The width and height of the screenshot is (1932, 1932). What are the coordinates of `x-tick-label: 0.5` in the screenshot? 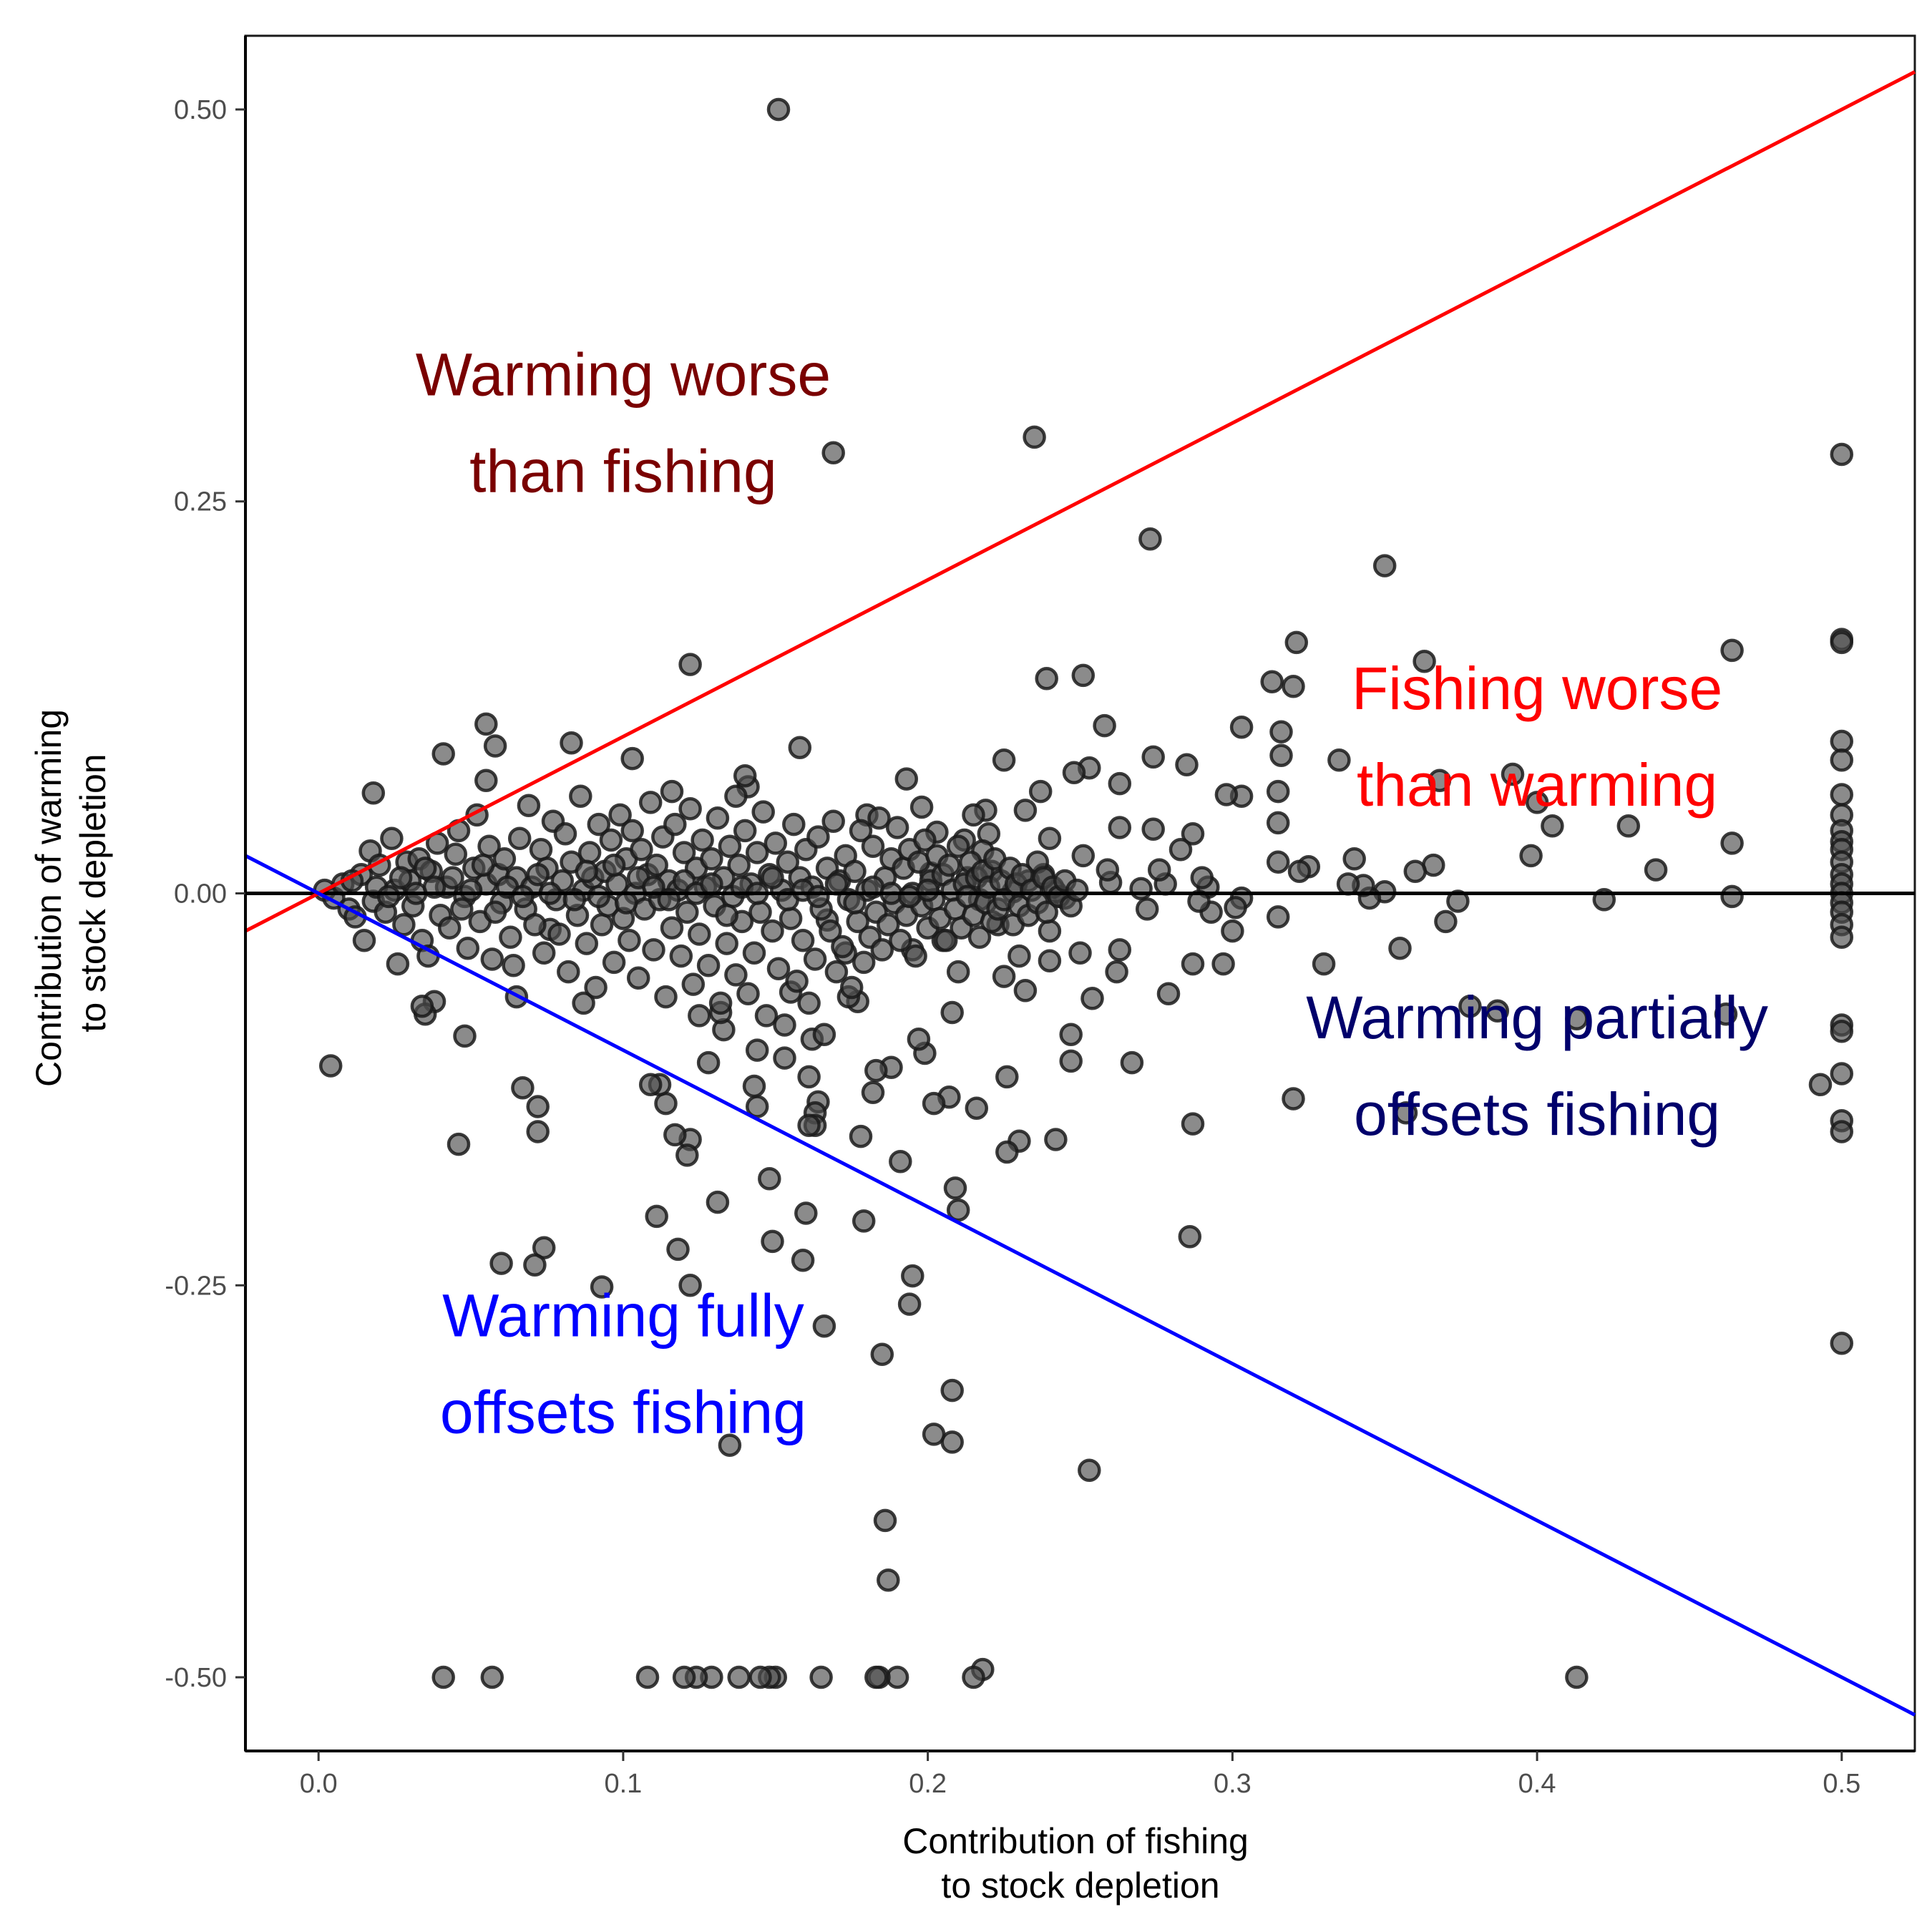 It's located at (1841, 1784).